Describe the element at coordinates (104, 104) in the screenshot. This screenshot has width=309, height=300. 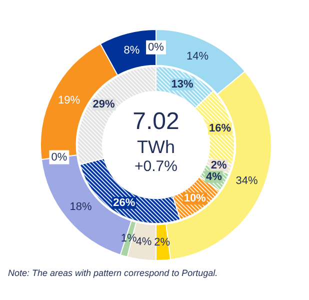
I see `data-label: 29%` at that location.